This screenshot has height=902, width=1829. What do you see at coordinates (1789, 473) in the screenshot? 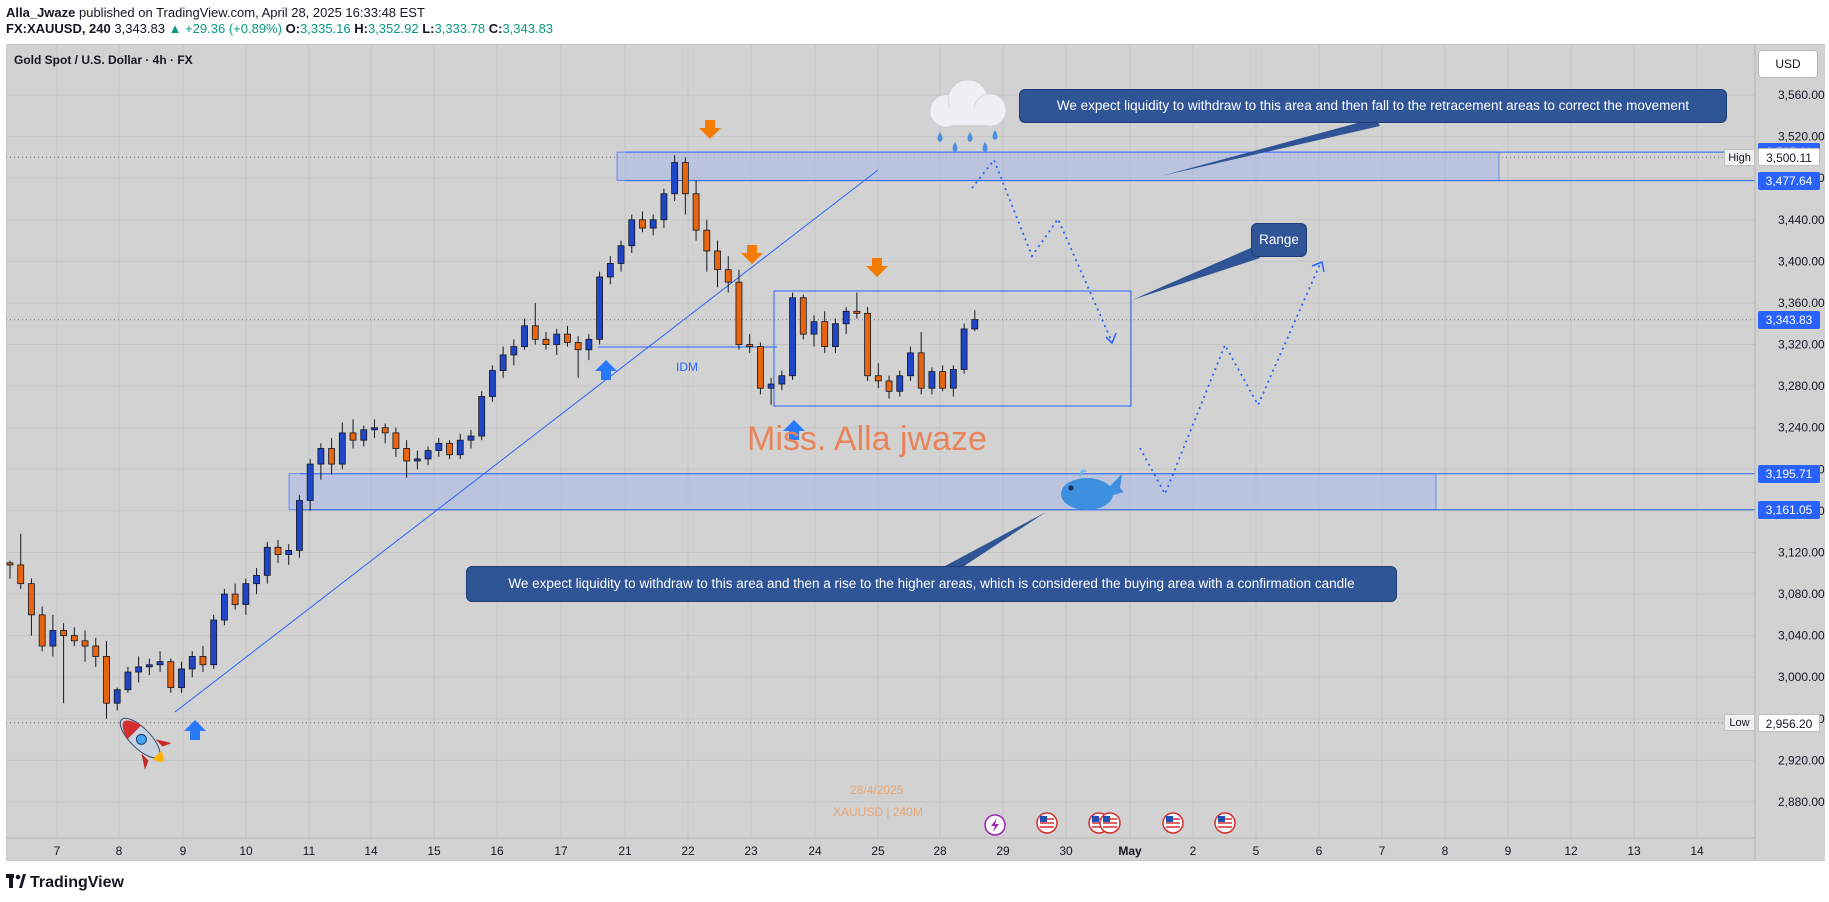
I see `price-tag: 3,195.71` at bounding box center [1789, 473].